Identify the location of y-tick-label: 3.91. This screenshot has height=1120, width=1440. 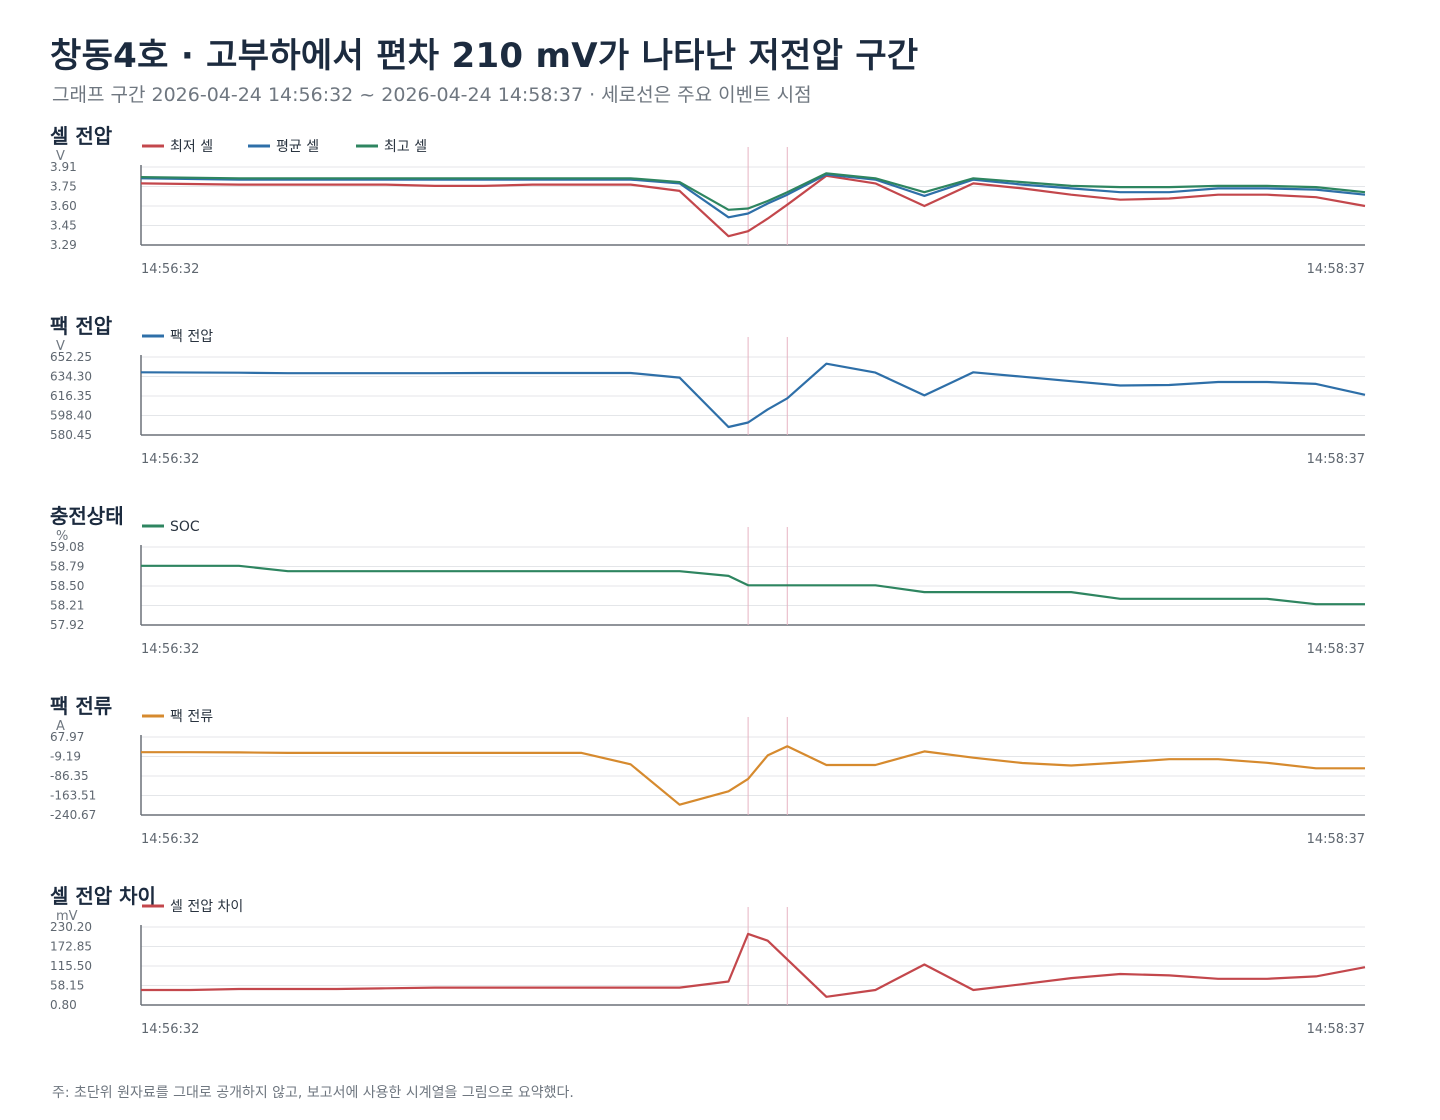
(63, 167).